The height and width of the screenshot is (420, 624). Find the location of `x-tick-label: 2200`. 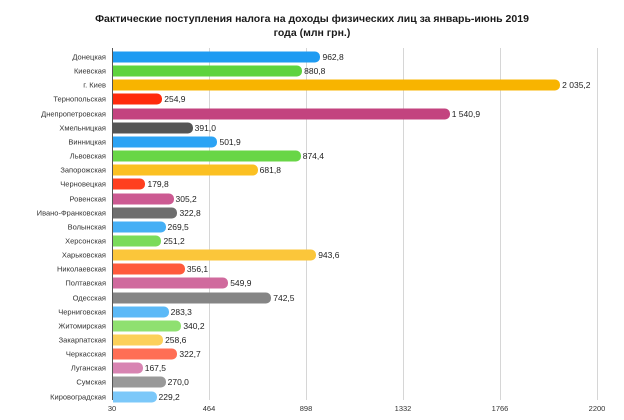

x-tick-label: 2200 is located at coordinates (597, 408).